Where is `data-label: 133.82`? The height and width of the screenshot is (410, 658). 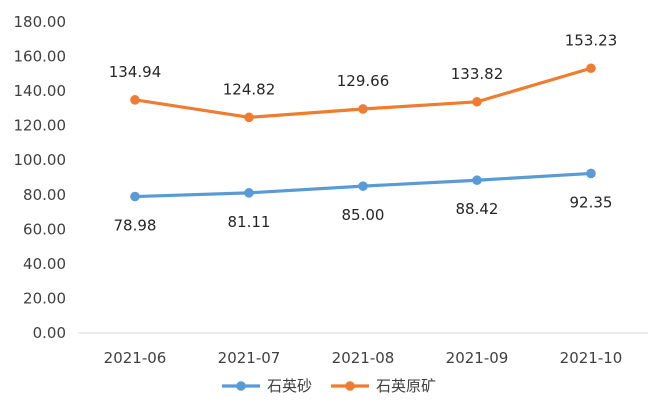 data-label: 133.82 is located at coordinates (477, 74).